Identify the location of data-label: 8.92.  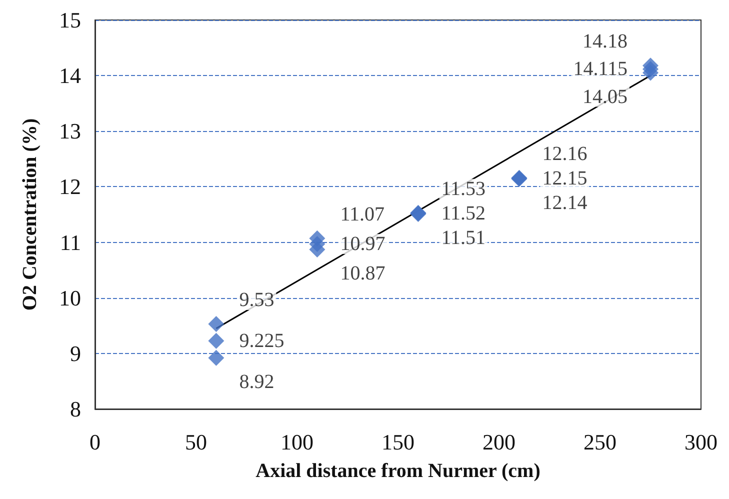
(256, 381).